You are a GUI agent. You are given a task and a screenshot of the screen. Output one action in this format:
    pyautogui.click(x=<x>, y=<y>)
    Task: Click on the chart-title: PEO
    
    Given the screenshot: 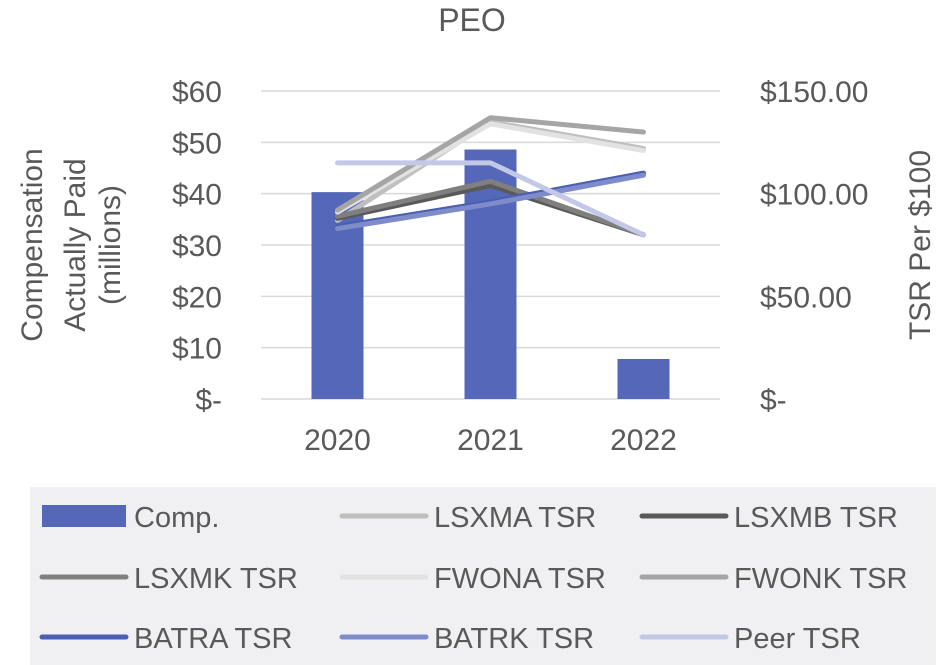 What is the action you would take?
    pyautogui.click(x=472, y=20)
    